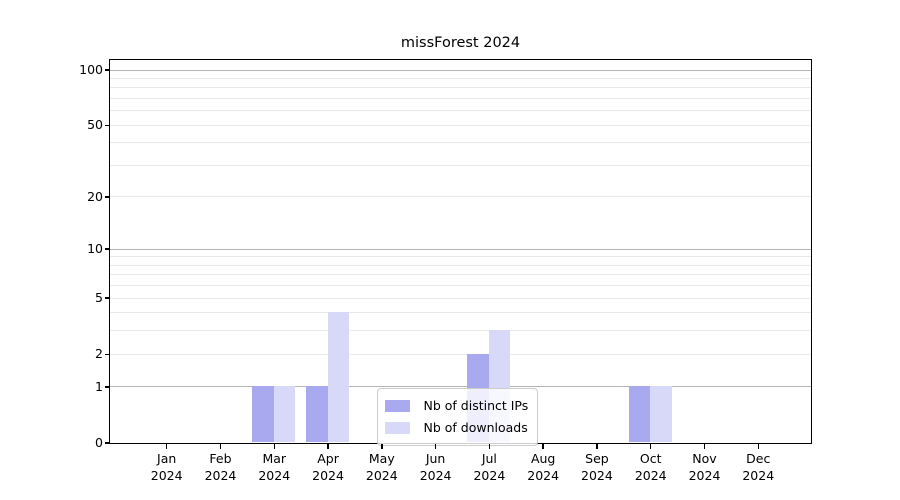 Image resolution: width=900 pixels, height=500 pixels. Describe the element at coordinates (650, 458) in the screenshot. I see `month-label: Oct` at that location.